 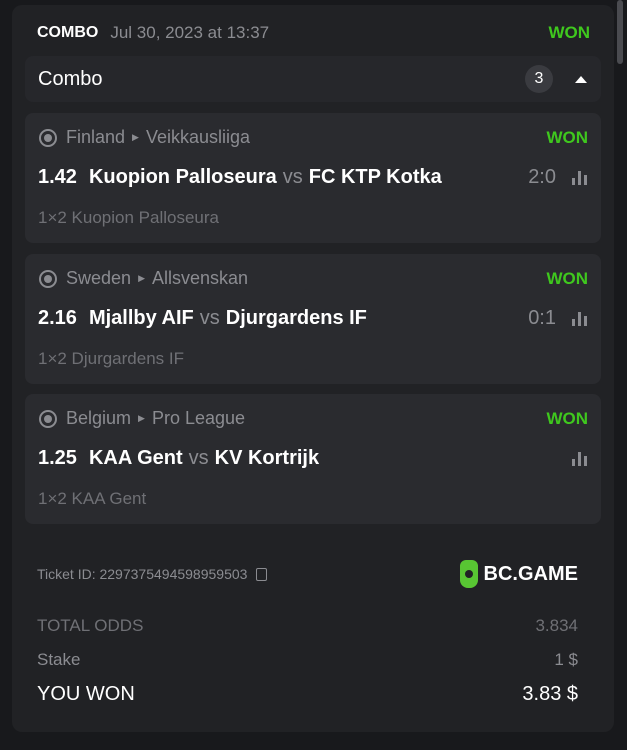 What do you see at coordinates (530, 573) in the screenshot?
I see `brand-name: BC.GAME` at bounding box center [530, 573].